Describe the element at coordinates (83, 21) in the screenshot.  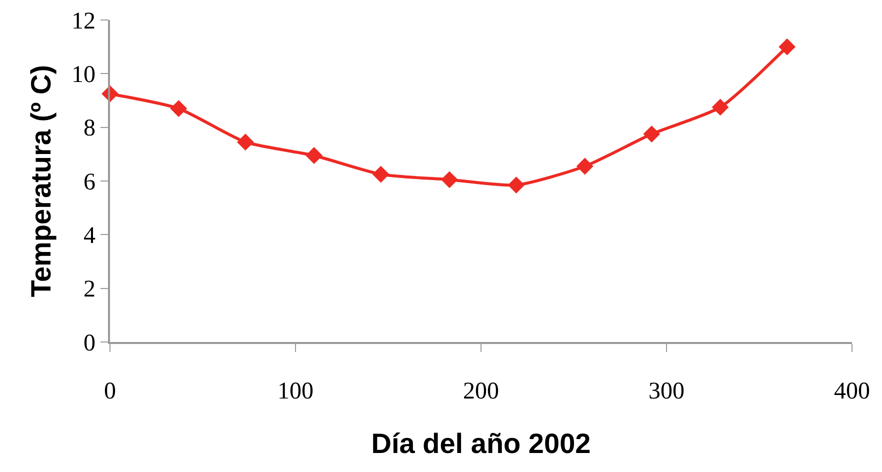
I see `y-tick-label: 12` at that location.